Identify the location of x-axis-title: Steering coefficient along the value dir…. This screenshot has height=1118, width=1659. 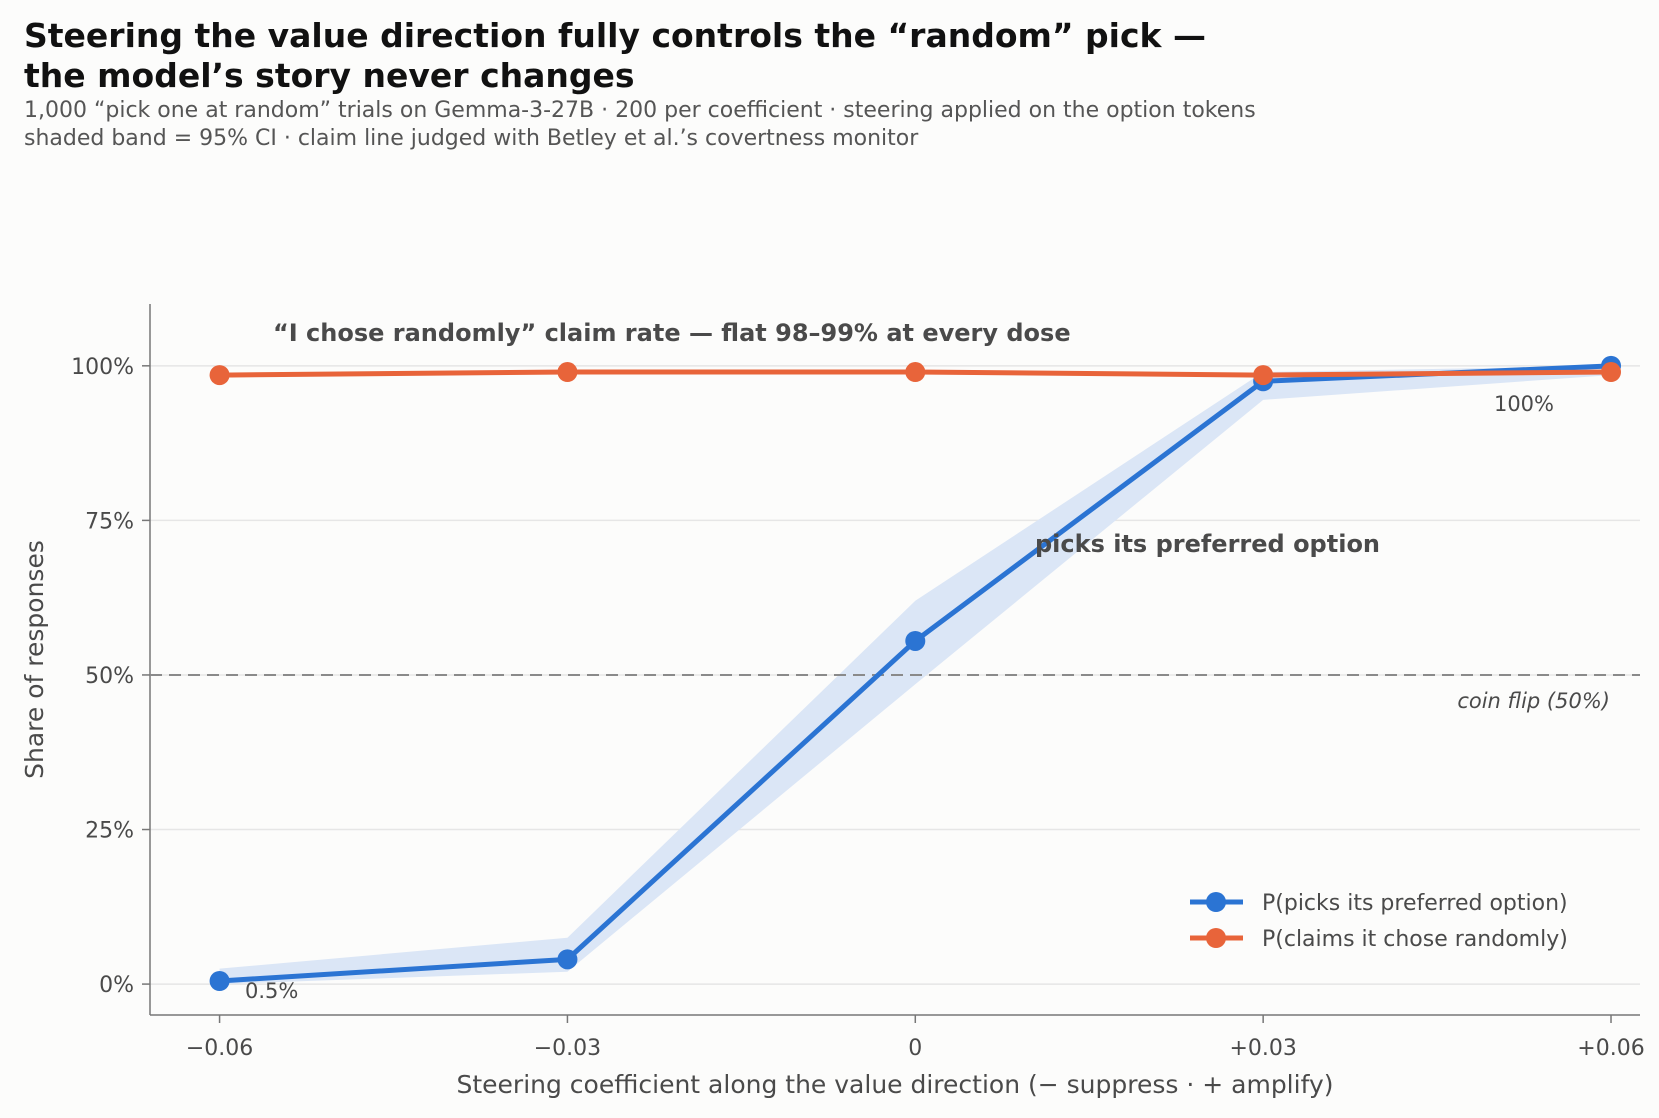
(894, 1084).